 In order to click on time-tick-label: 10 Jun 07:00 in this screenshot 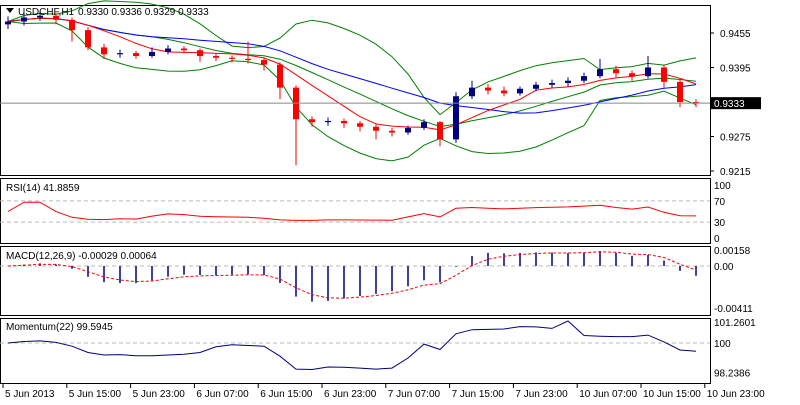, I will do `click(608, 394)`.